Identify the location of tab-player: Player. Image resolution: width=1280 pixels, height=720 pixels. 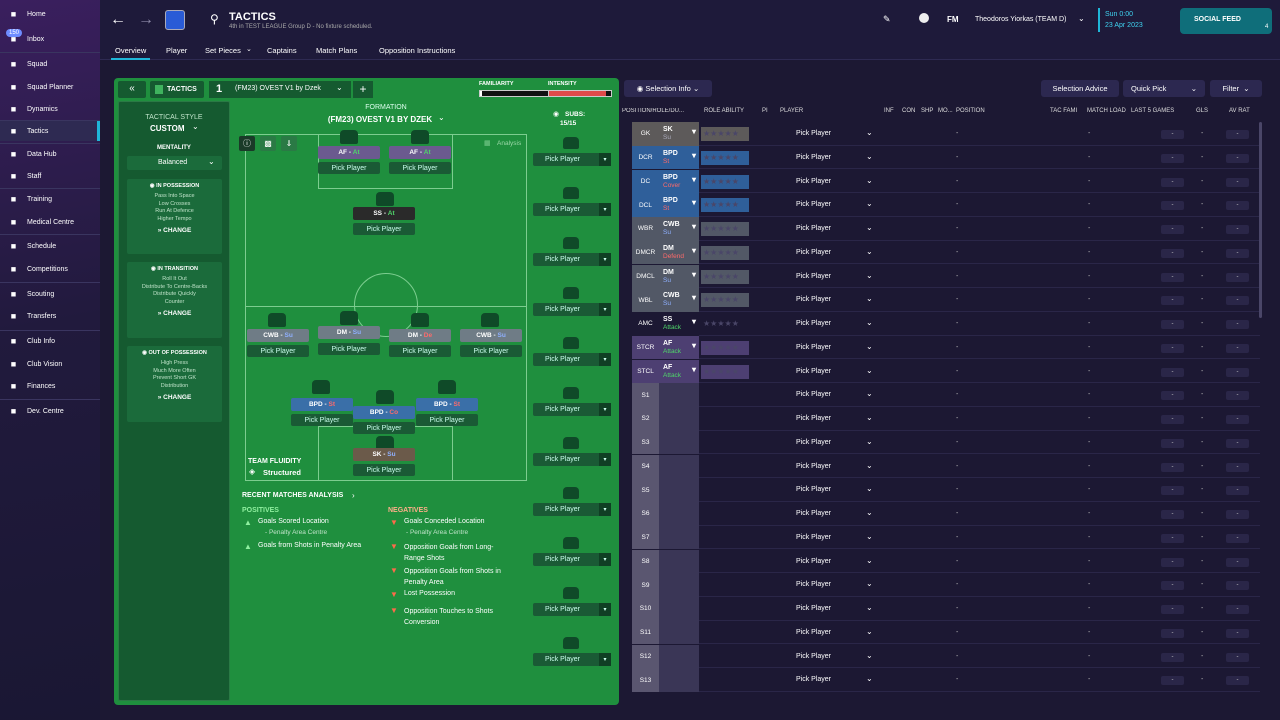
(177, 50).